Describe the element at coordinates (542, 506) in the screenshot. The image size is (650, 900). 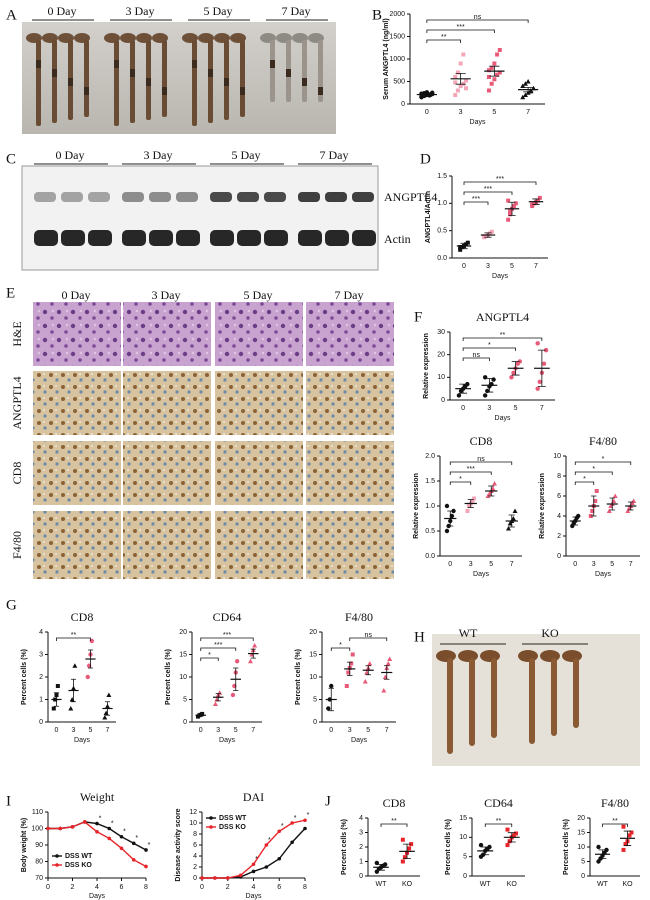
I see `y-axis-label: Relative expression` at that location.